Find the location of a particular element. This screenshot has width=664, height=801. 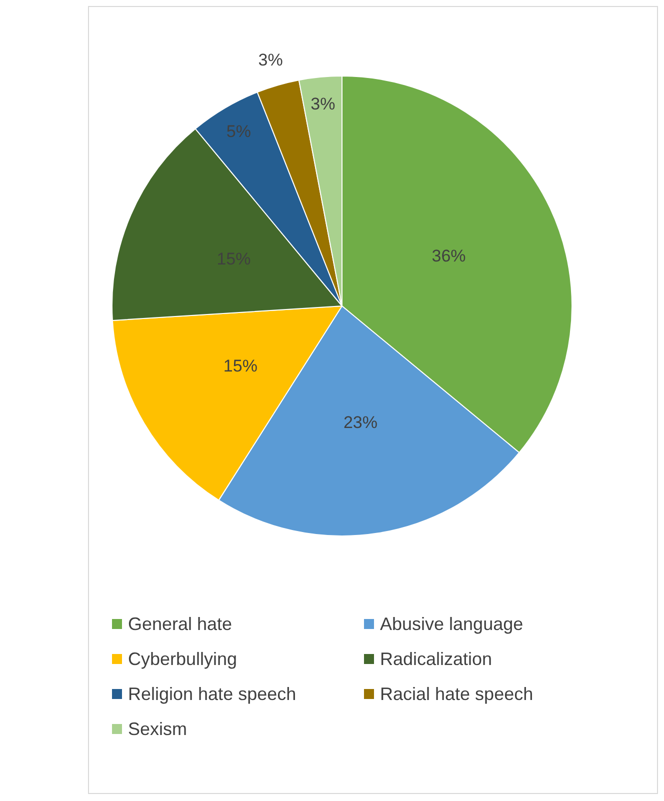

legend-label: Sexism is located at coordinates (158, 729).